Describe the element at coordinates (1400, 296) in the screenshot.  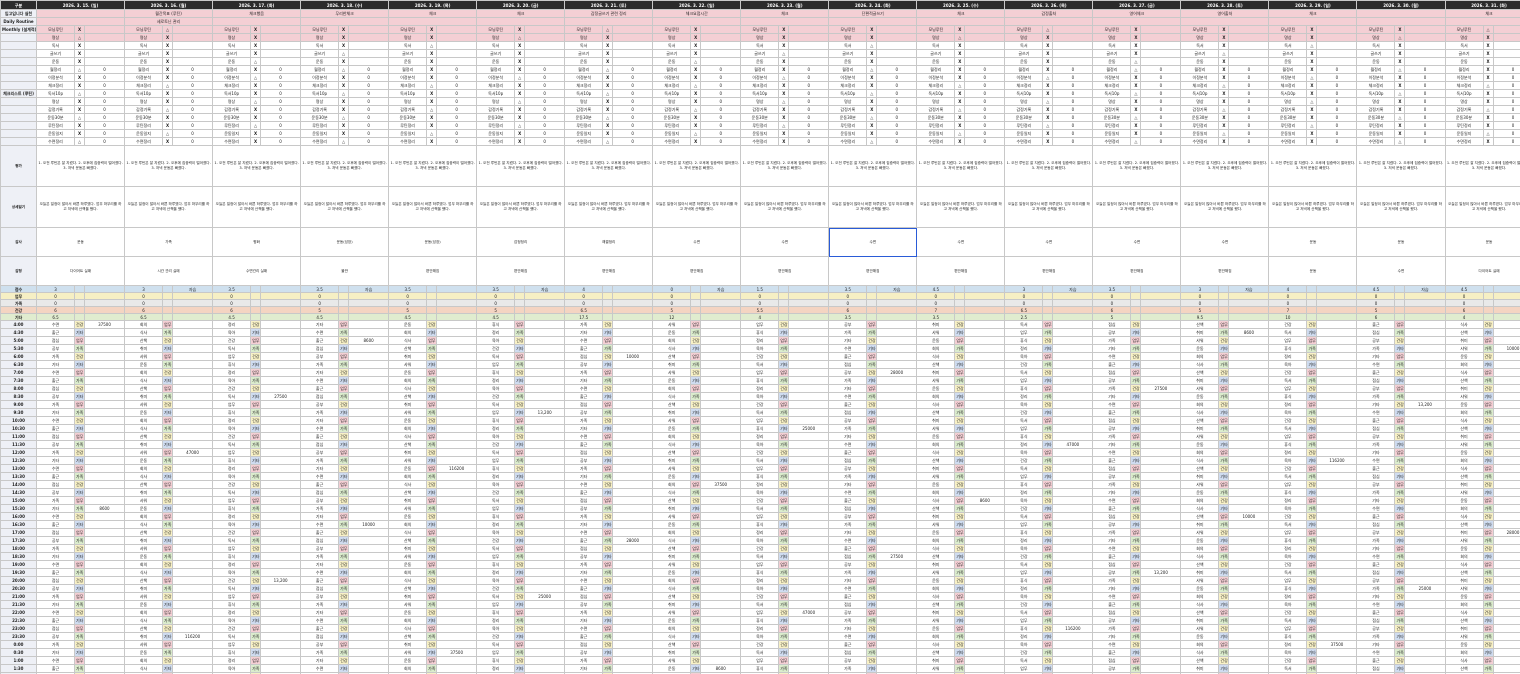
I see `score-gap` at that location.